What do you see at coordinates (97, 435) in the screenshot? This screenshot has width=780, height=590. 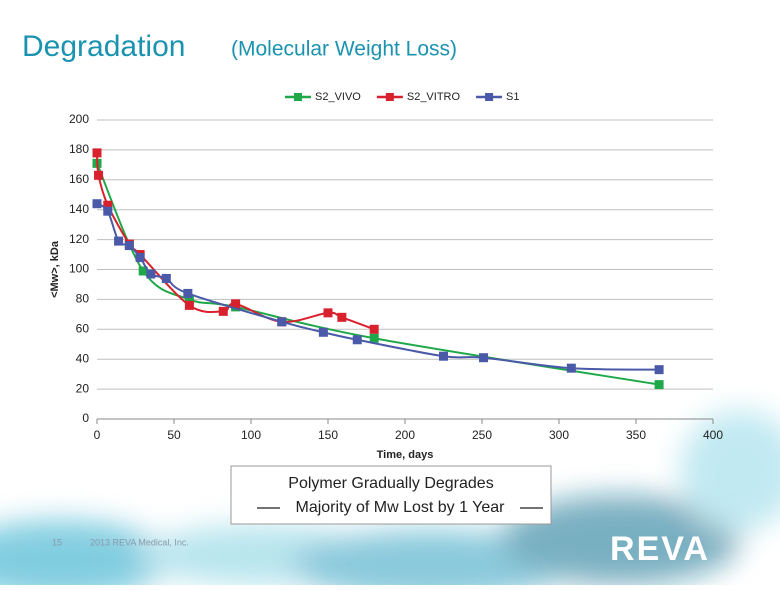 I see `x-tick-label: 0` at bounding box center [97, 435].